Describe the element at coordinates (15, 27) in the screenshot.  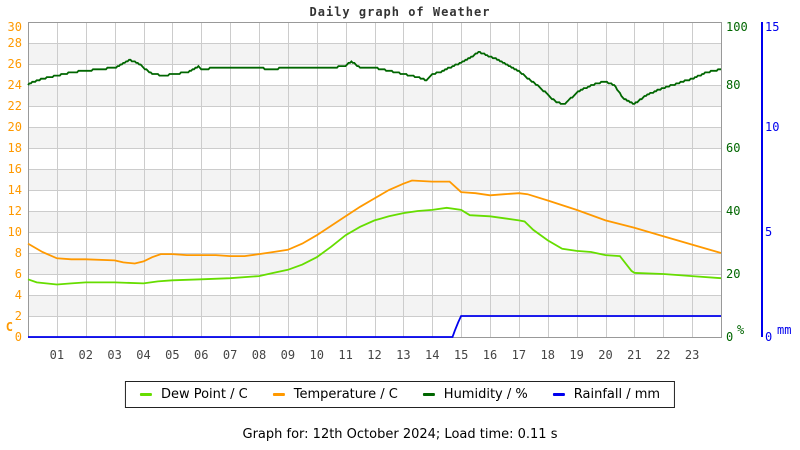
I see `svg-text: 30` at that location.